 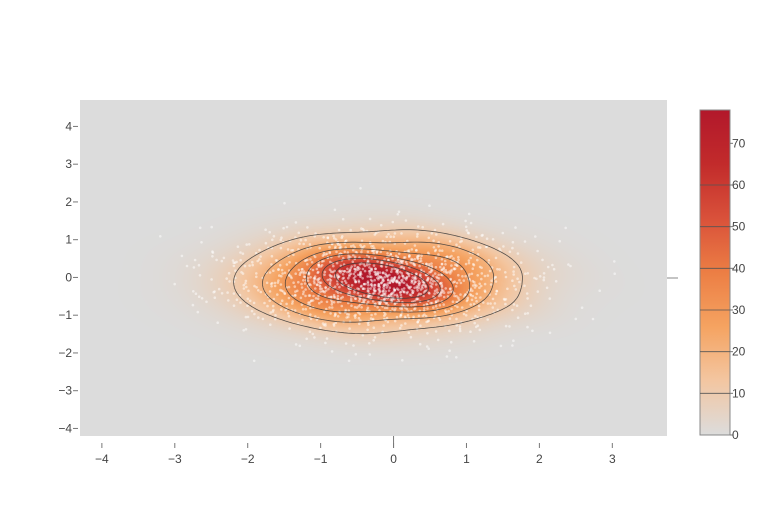 I want to click on x-tick-label: 3, so click(x=612, y=459).